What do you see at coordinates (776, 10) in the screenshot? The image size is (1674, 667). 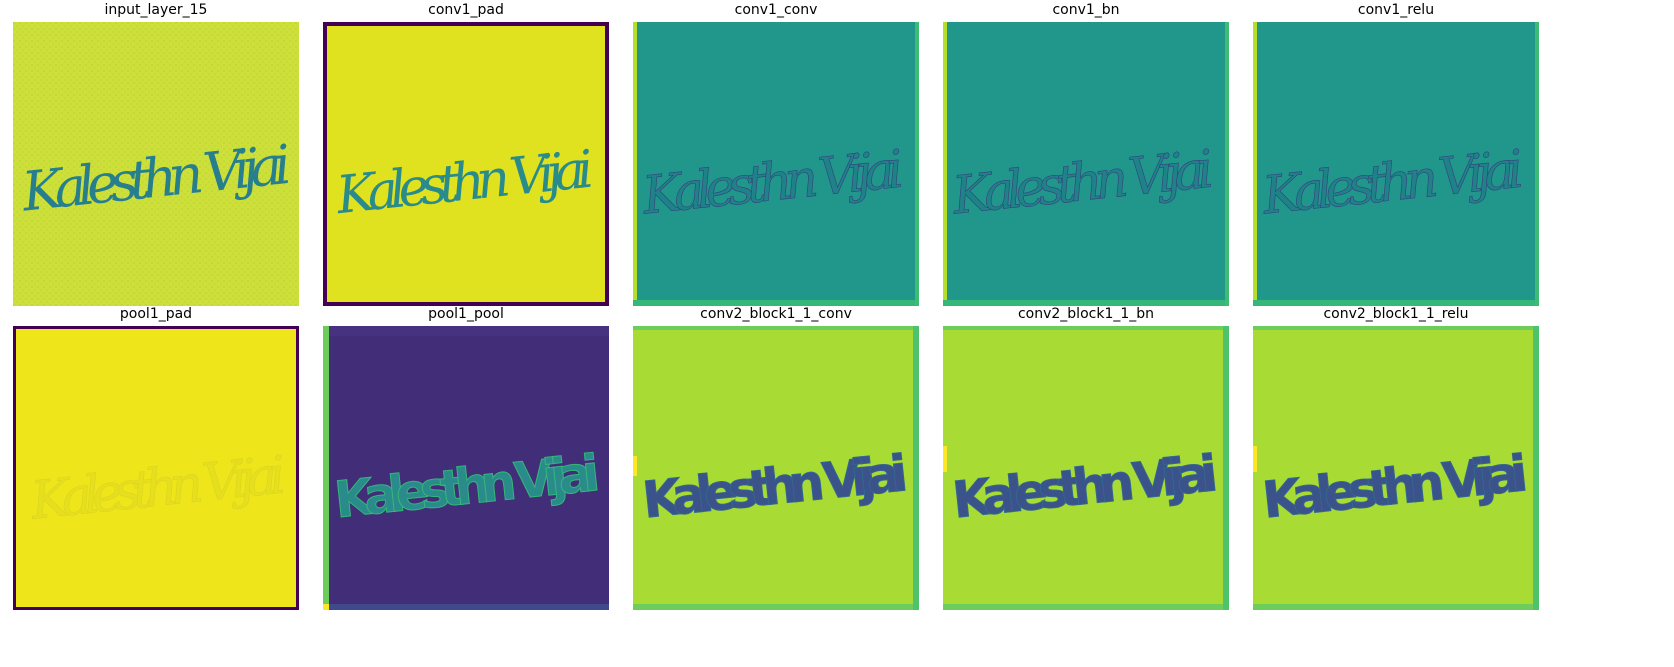 I see `panel-title: conv1_conv` at bounding box center [776, 10].